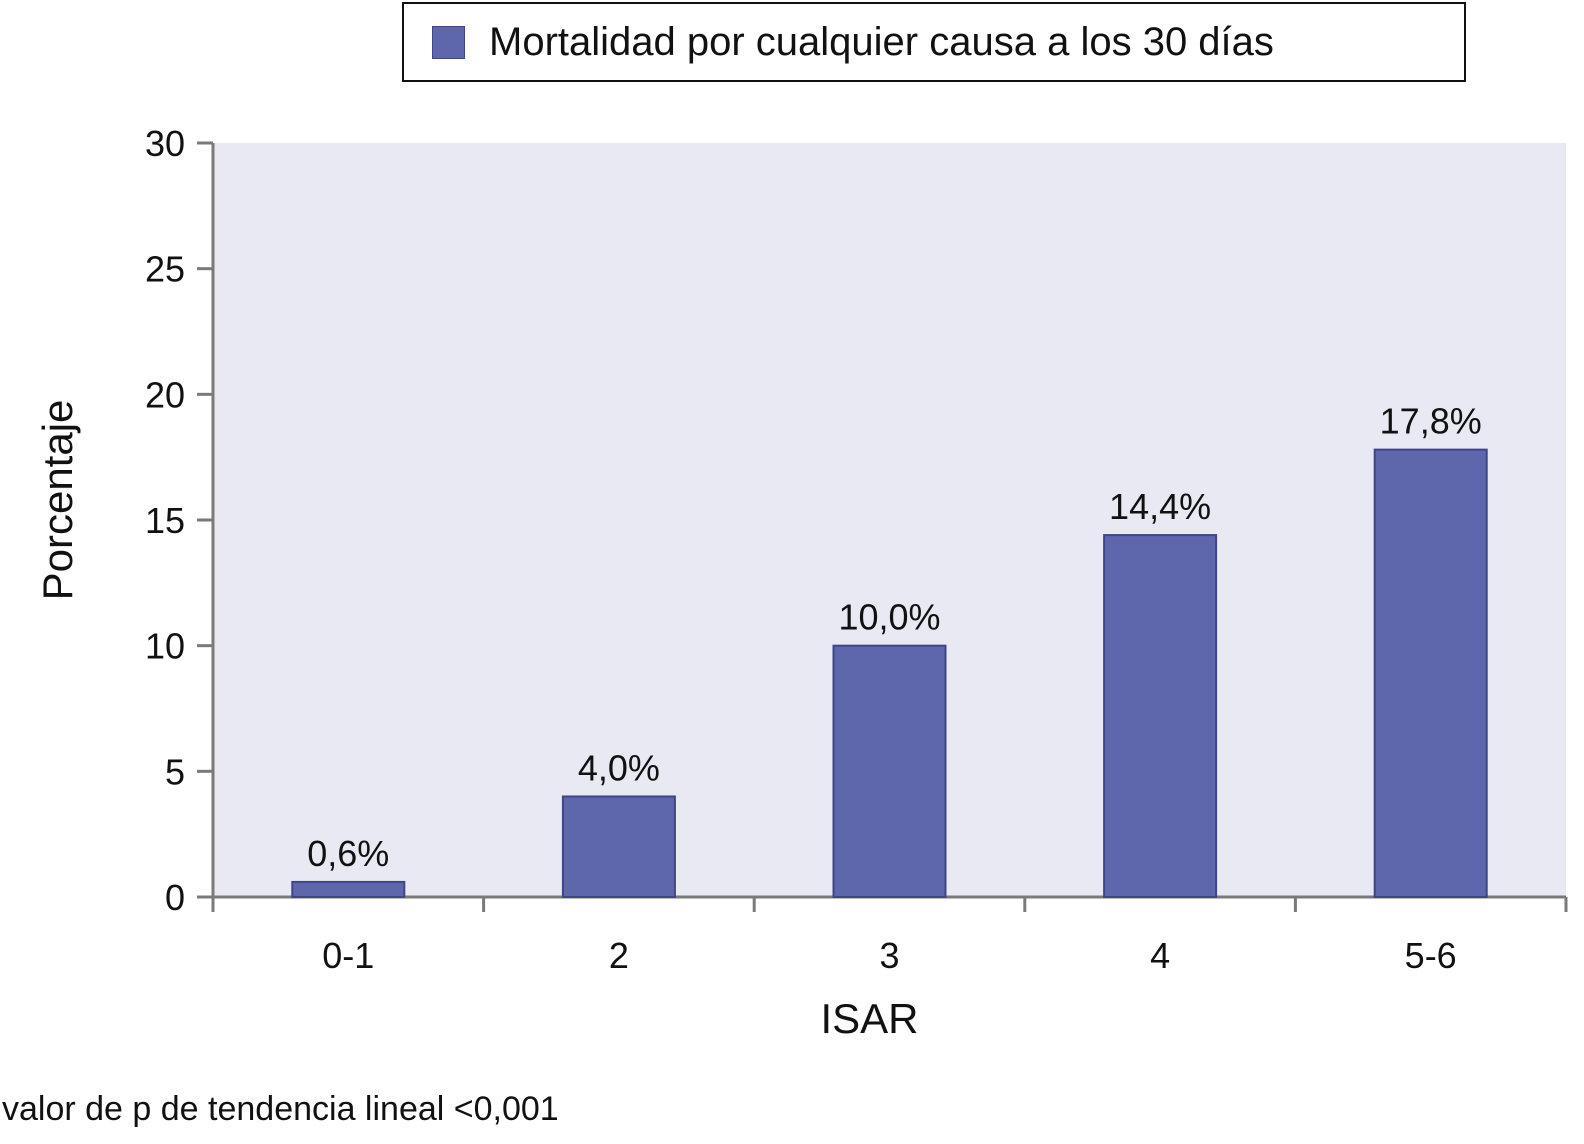 This screenshot has width=1584, height=1144. Describe the element at coordinates (448, 42) in the screenshot. I see `legend-swatch` at that location.